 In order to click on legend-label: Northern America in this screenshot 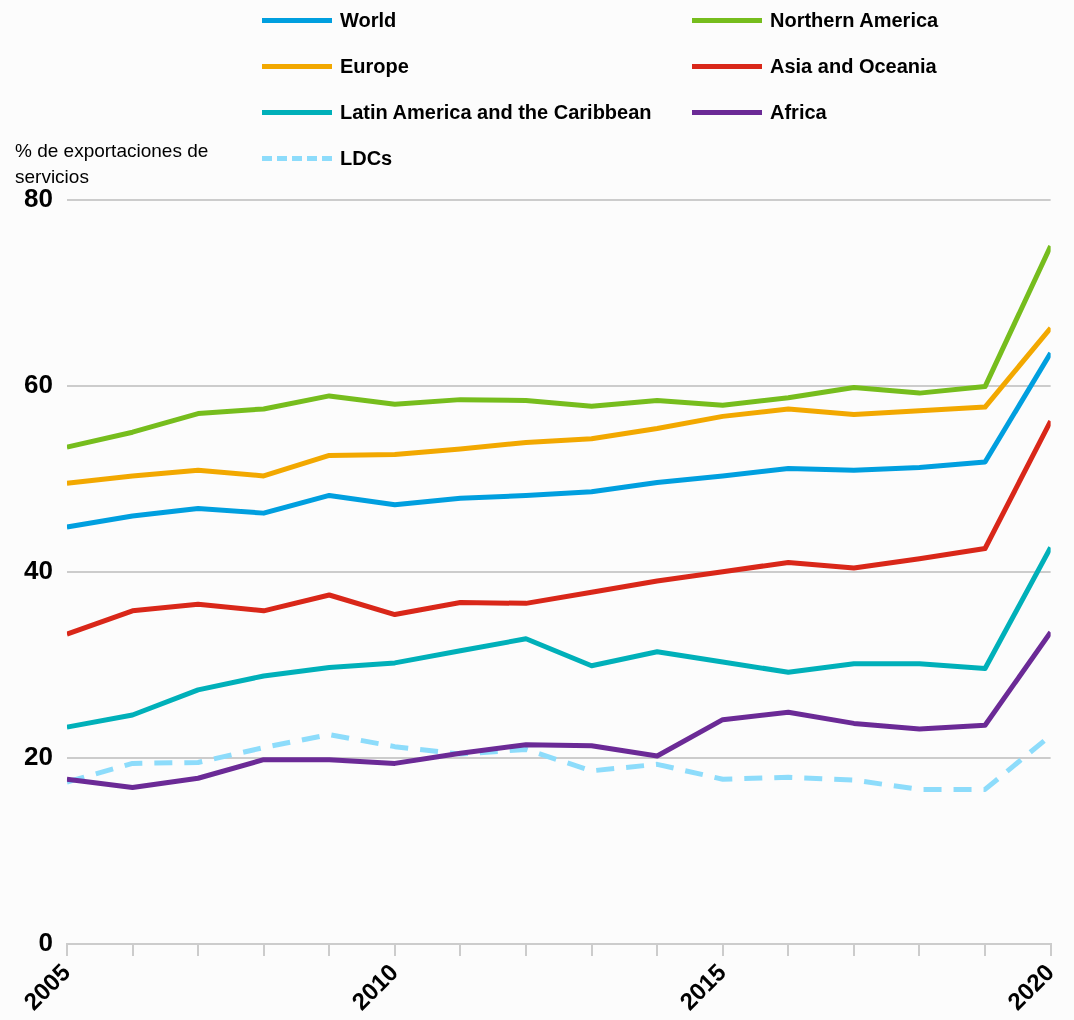, I will do `click(854, 20)`.